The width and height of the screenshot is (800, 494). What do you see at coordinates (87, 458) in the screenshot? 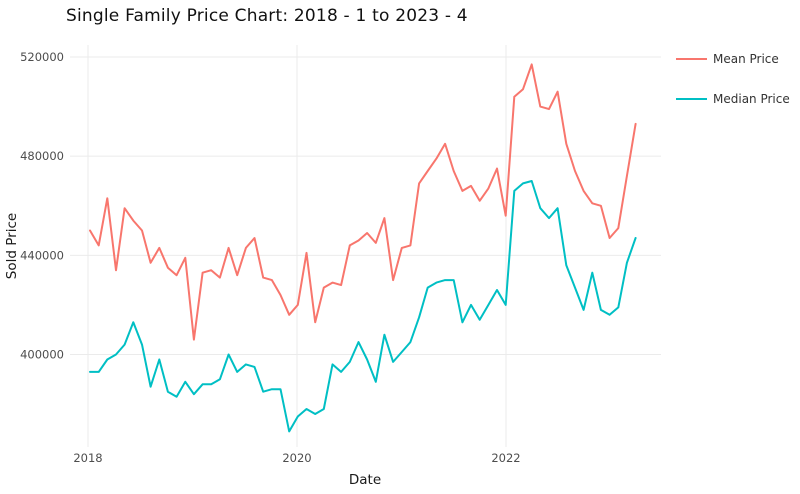
I see `x-tick-label: 2018` at bounding box center [87, 458].